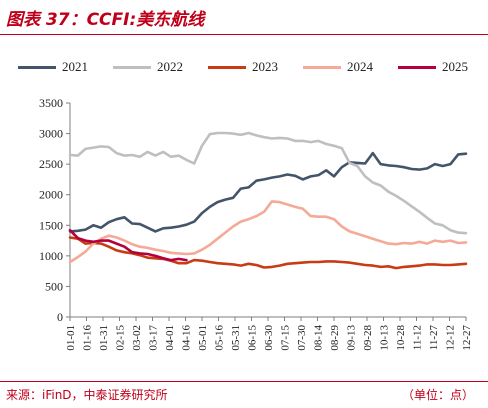  Describe the element at coordinates (434, 338) in the screenshot. I see `x-tick-label: 11-27` at that location.